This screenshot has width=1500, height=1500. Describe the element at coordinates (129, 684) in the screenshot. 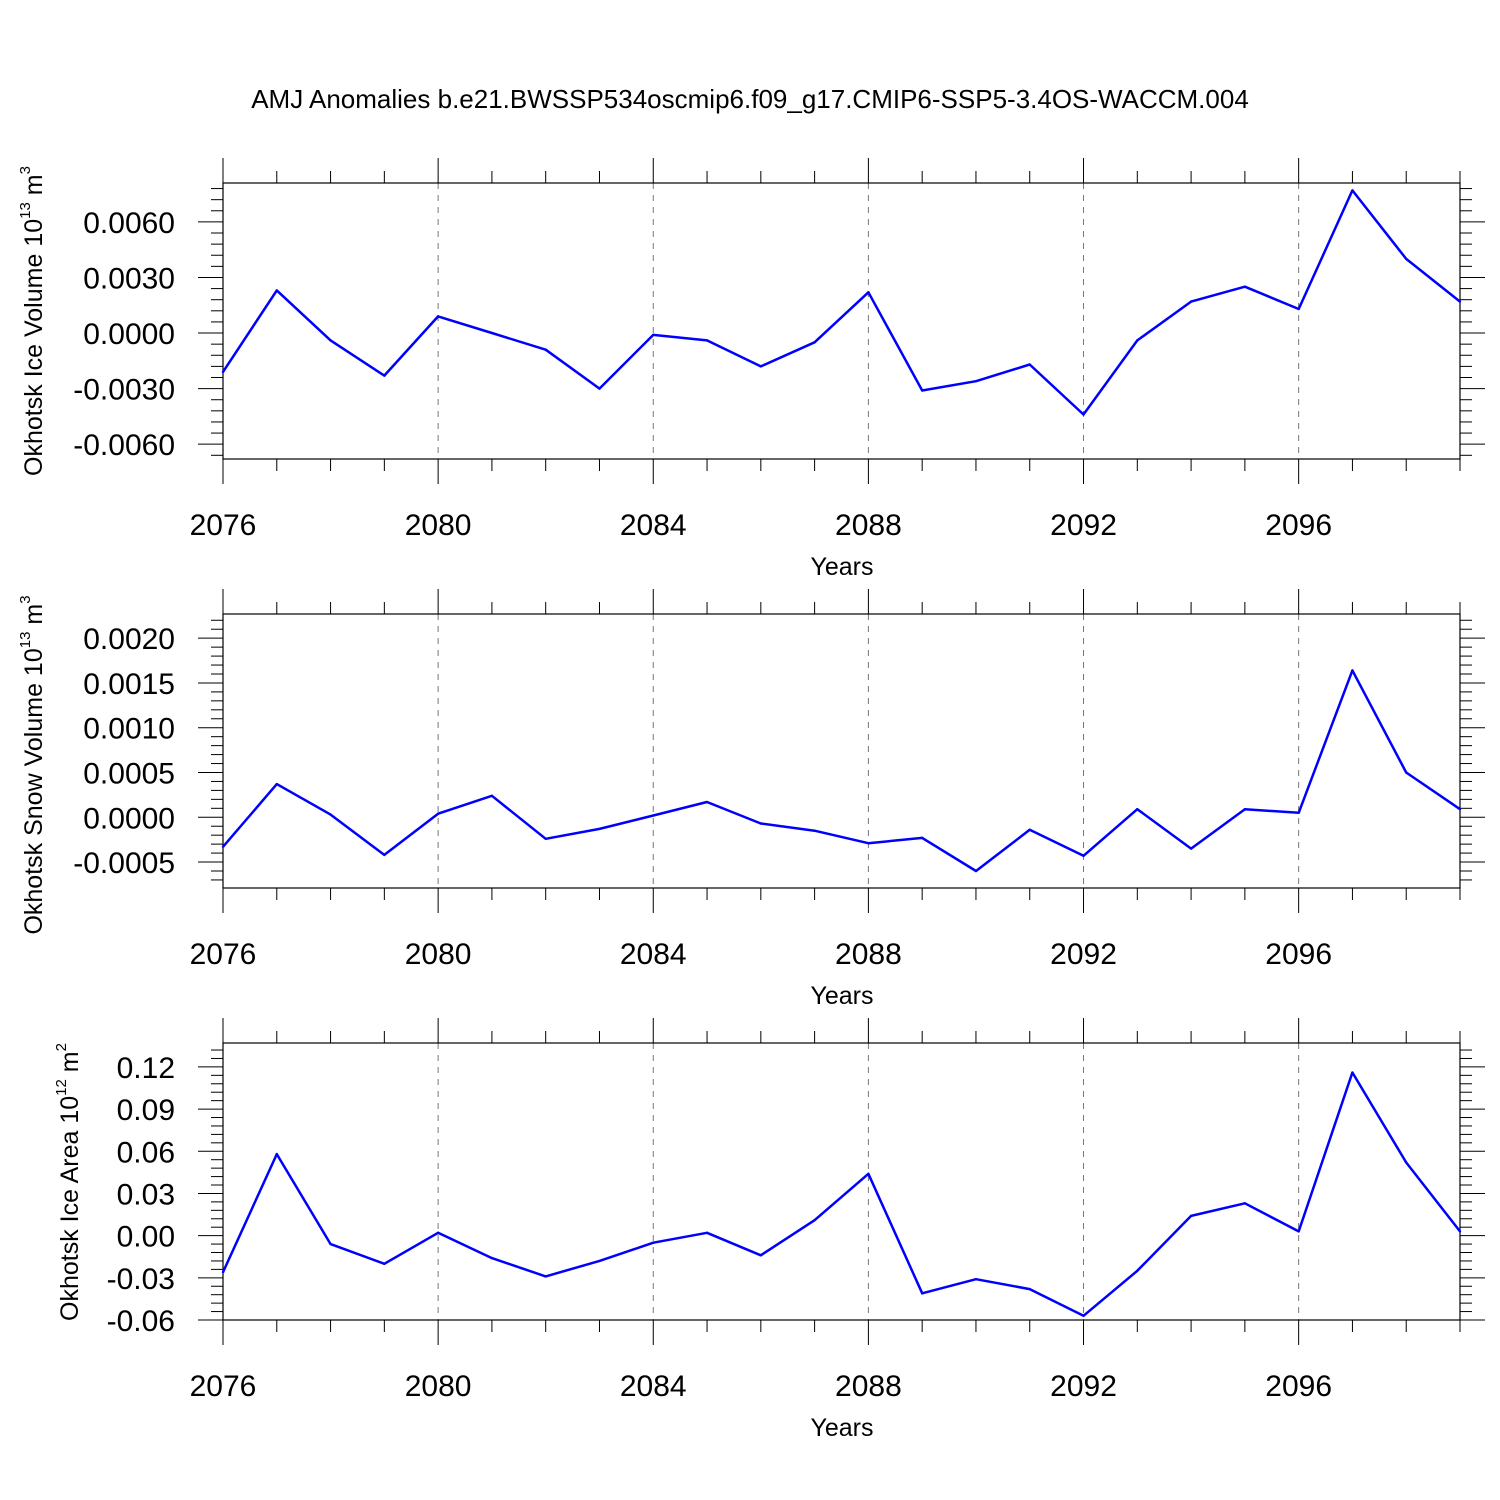

I see `y-tick-label: 0.0015` at that location.